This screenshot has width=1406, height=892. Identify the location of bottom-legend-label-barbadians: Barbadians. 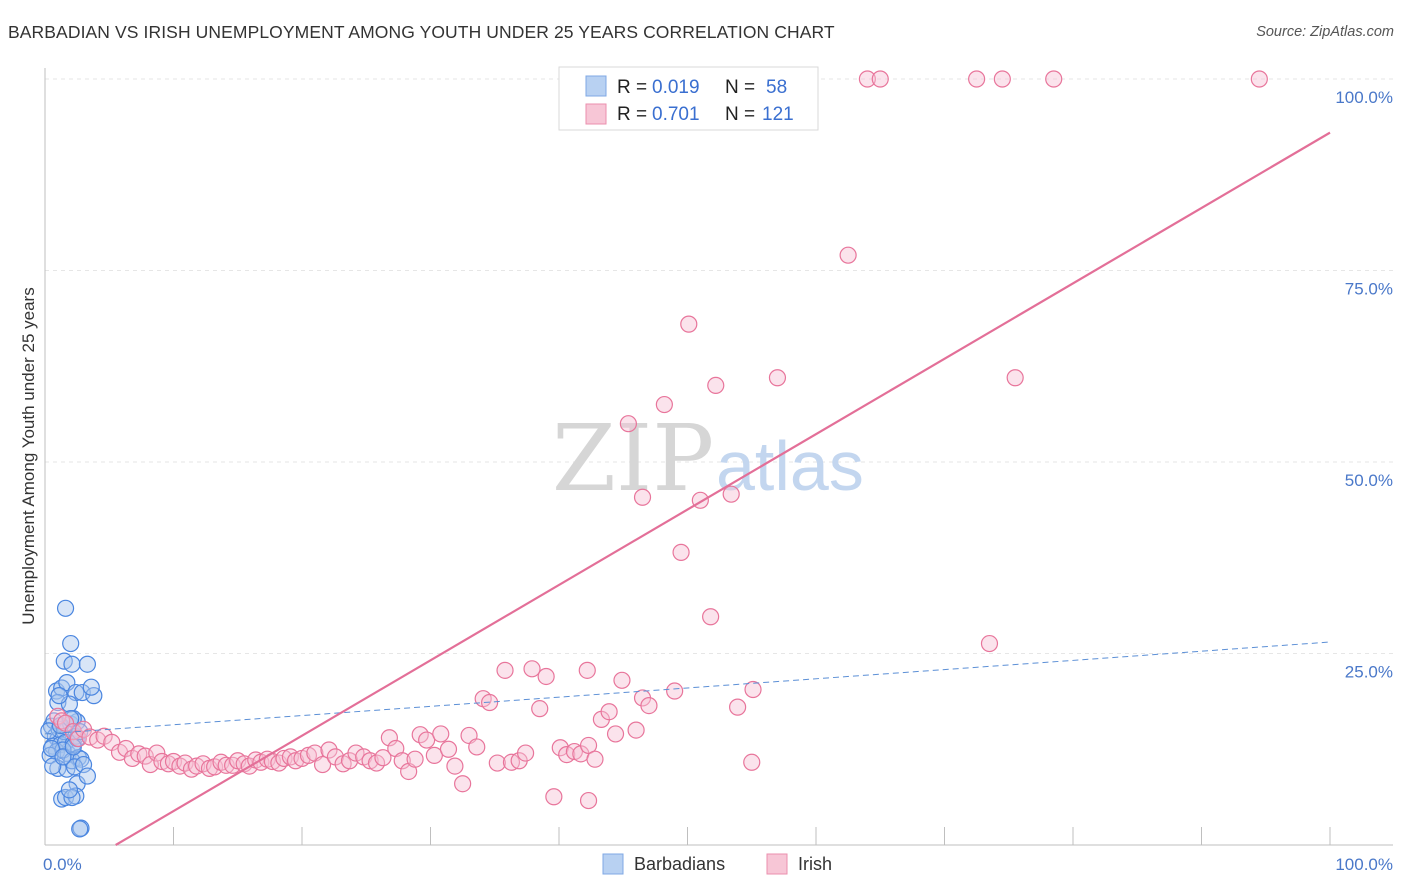
(679, 864).